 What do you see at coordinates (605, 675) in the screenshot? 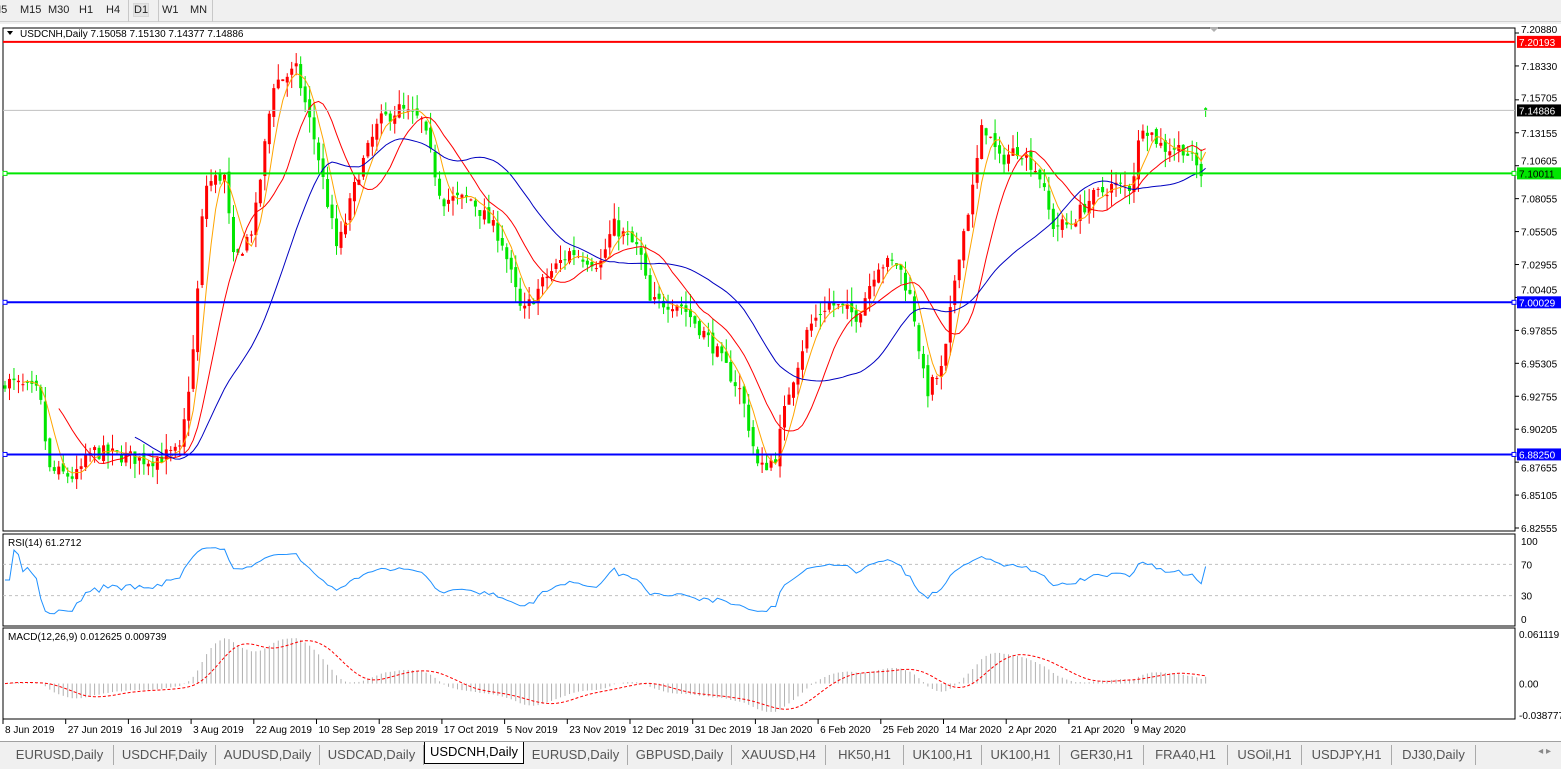
I see `macd-signal-line` at bounding box center [605, 675].